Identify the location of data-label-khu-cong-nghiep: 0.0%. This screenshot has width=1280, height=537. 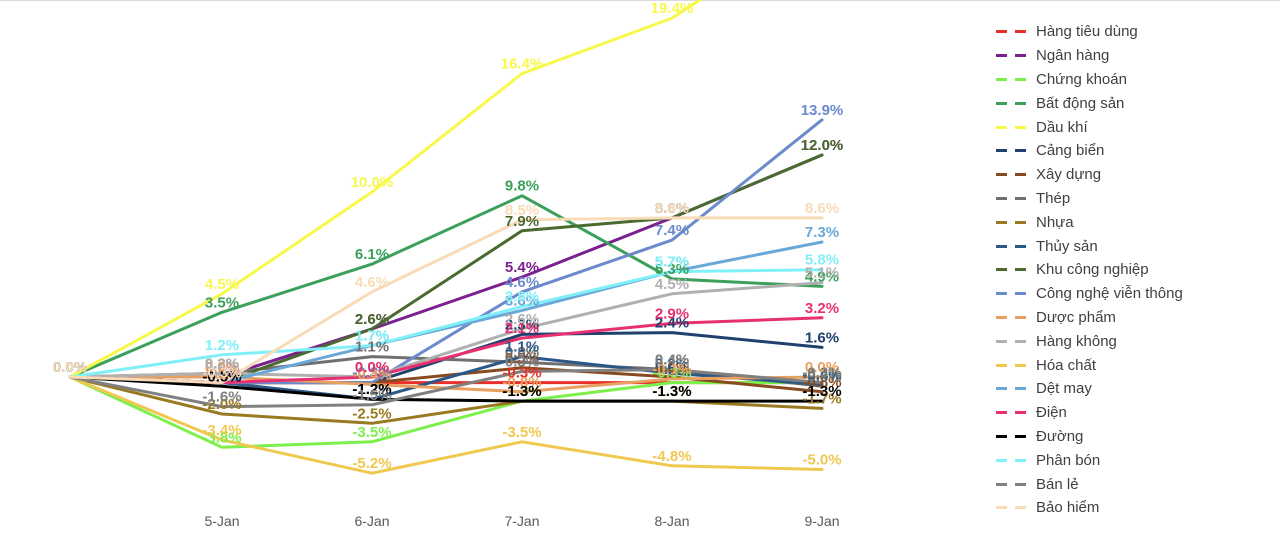
(70, 367).